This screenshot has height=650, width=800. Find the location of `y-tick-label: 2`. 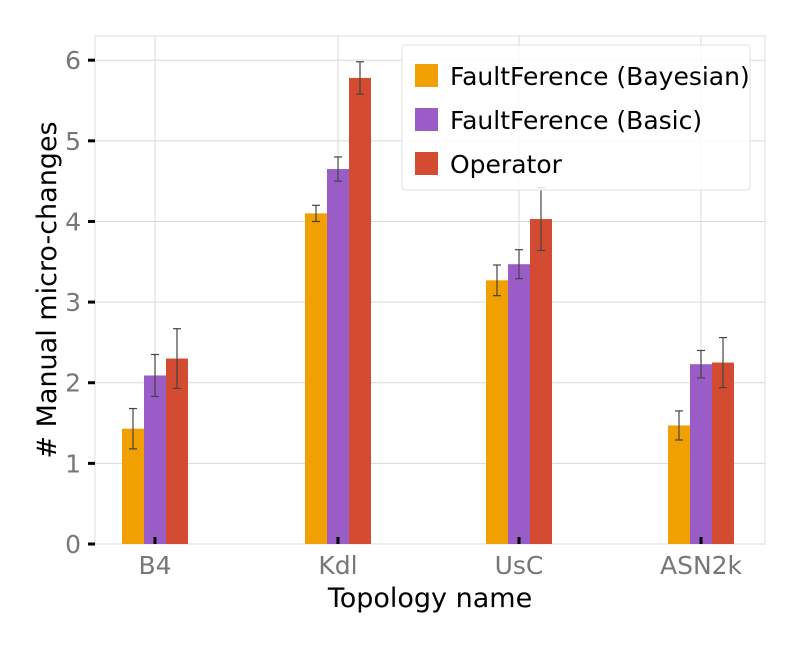

y-tick-label: 2 is located at coordinates (73, 383).